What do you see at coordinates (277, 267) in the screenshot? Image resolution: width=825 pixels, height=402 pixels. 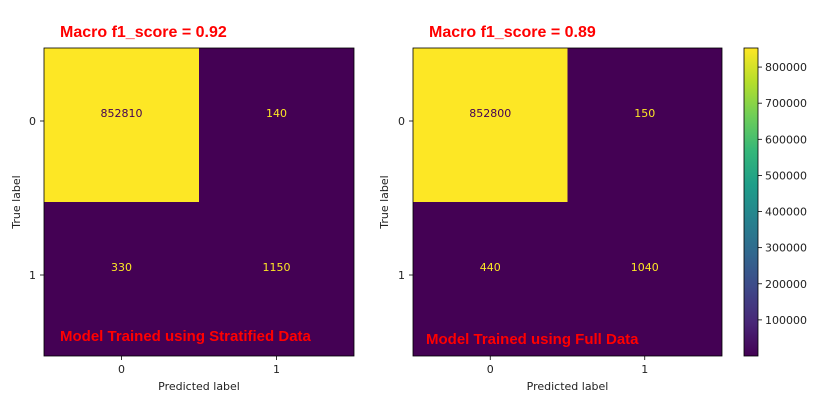 I see `cell-value-label: 1150` at bounding box center [277, 267].